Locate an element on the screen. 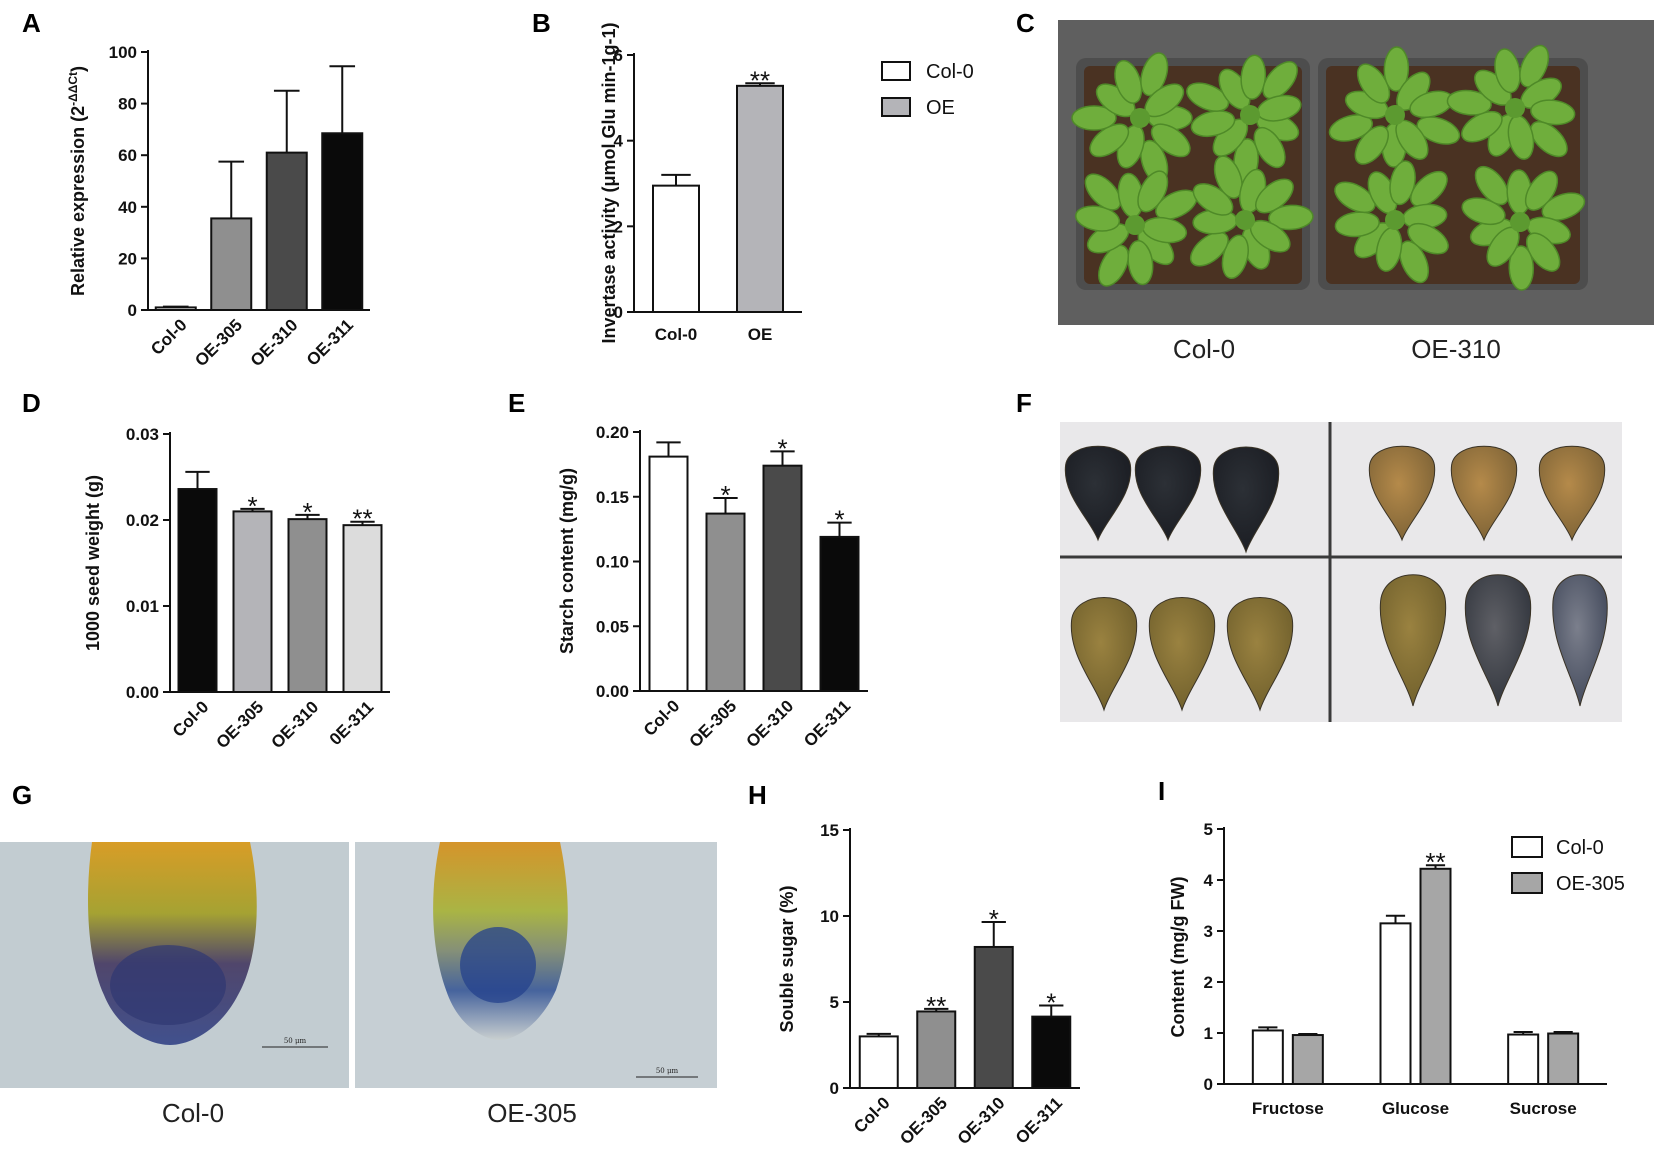  y-tick-label: 40 is located at coordinates (127, 207).